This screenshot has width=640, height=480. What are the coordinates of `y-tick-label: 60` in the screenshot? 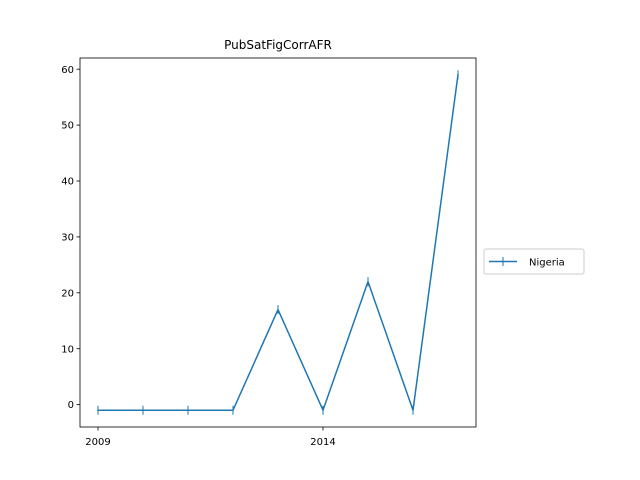 It's located at (67, 70).